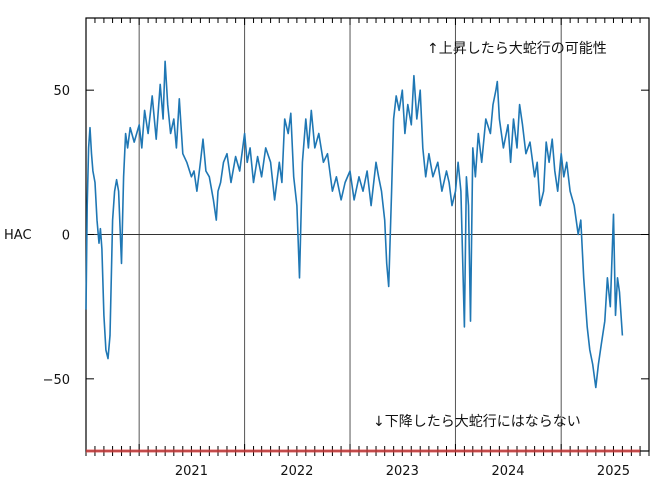 Image resolution: width=664 pixels, height=480 pixels. I want to click on x-tick-label: 2024, so click(507, 471).